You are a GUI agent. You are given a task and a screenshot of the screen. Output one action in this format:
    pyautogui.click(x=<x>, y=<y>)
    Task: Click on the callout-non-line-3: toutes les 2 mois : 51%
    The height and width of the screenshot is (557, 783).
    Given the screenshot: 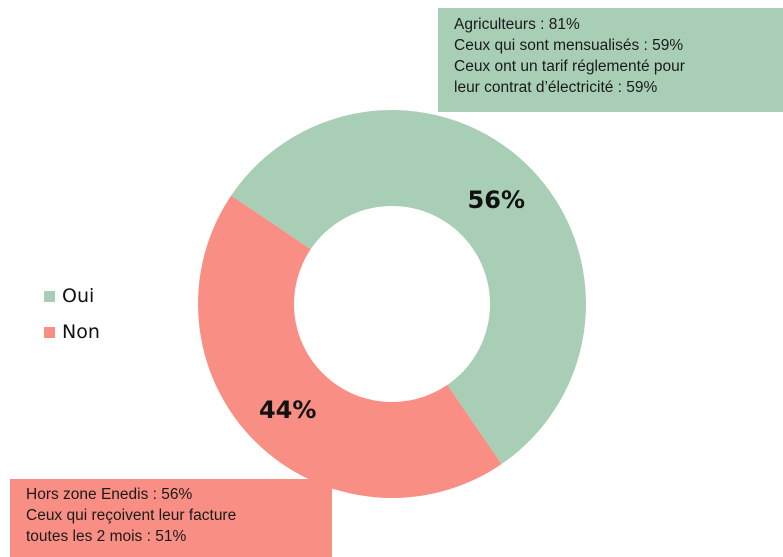 What is the action you would take?
    pyautogui.click(x=106, y=536)
    